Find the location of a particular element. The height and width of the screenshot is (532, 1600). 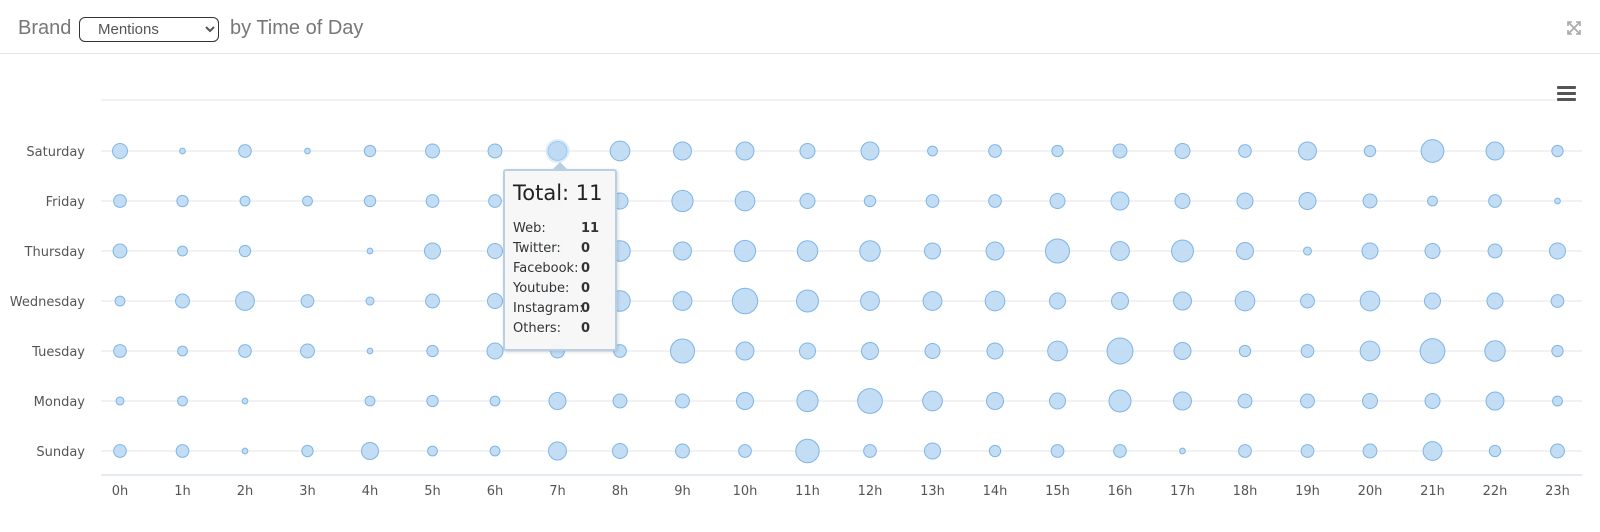

expand-icon is located at coordinates (1574, 28).